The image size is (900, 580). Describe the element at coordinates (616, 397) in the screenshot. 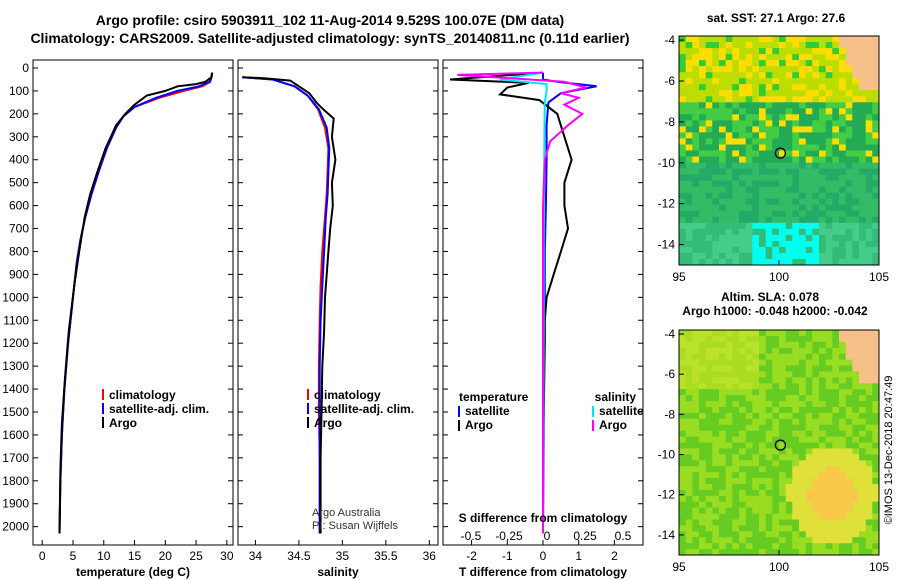

I see `legend-title-salinity: salinity` at that location.